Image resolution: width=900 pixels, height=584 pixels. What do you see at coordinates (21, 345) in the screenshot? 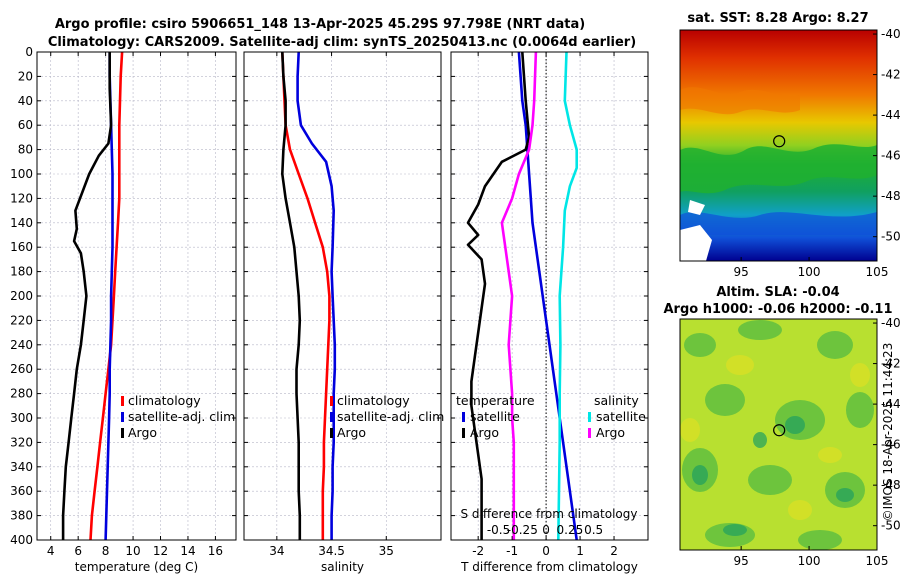
I see `depth-tick-label: 240` at bounding box center [21, 345].